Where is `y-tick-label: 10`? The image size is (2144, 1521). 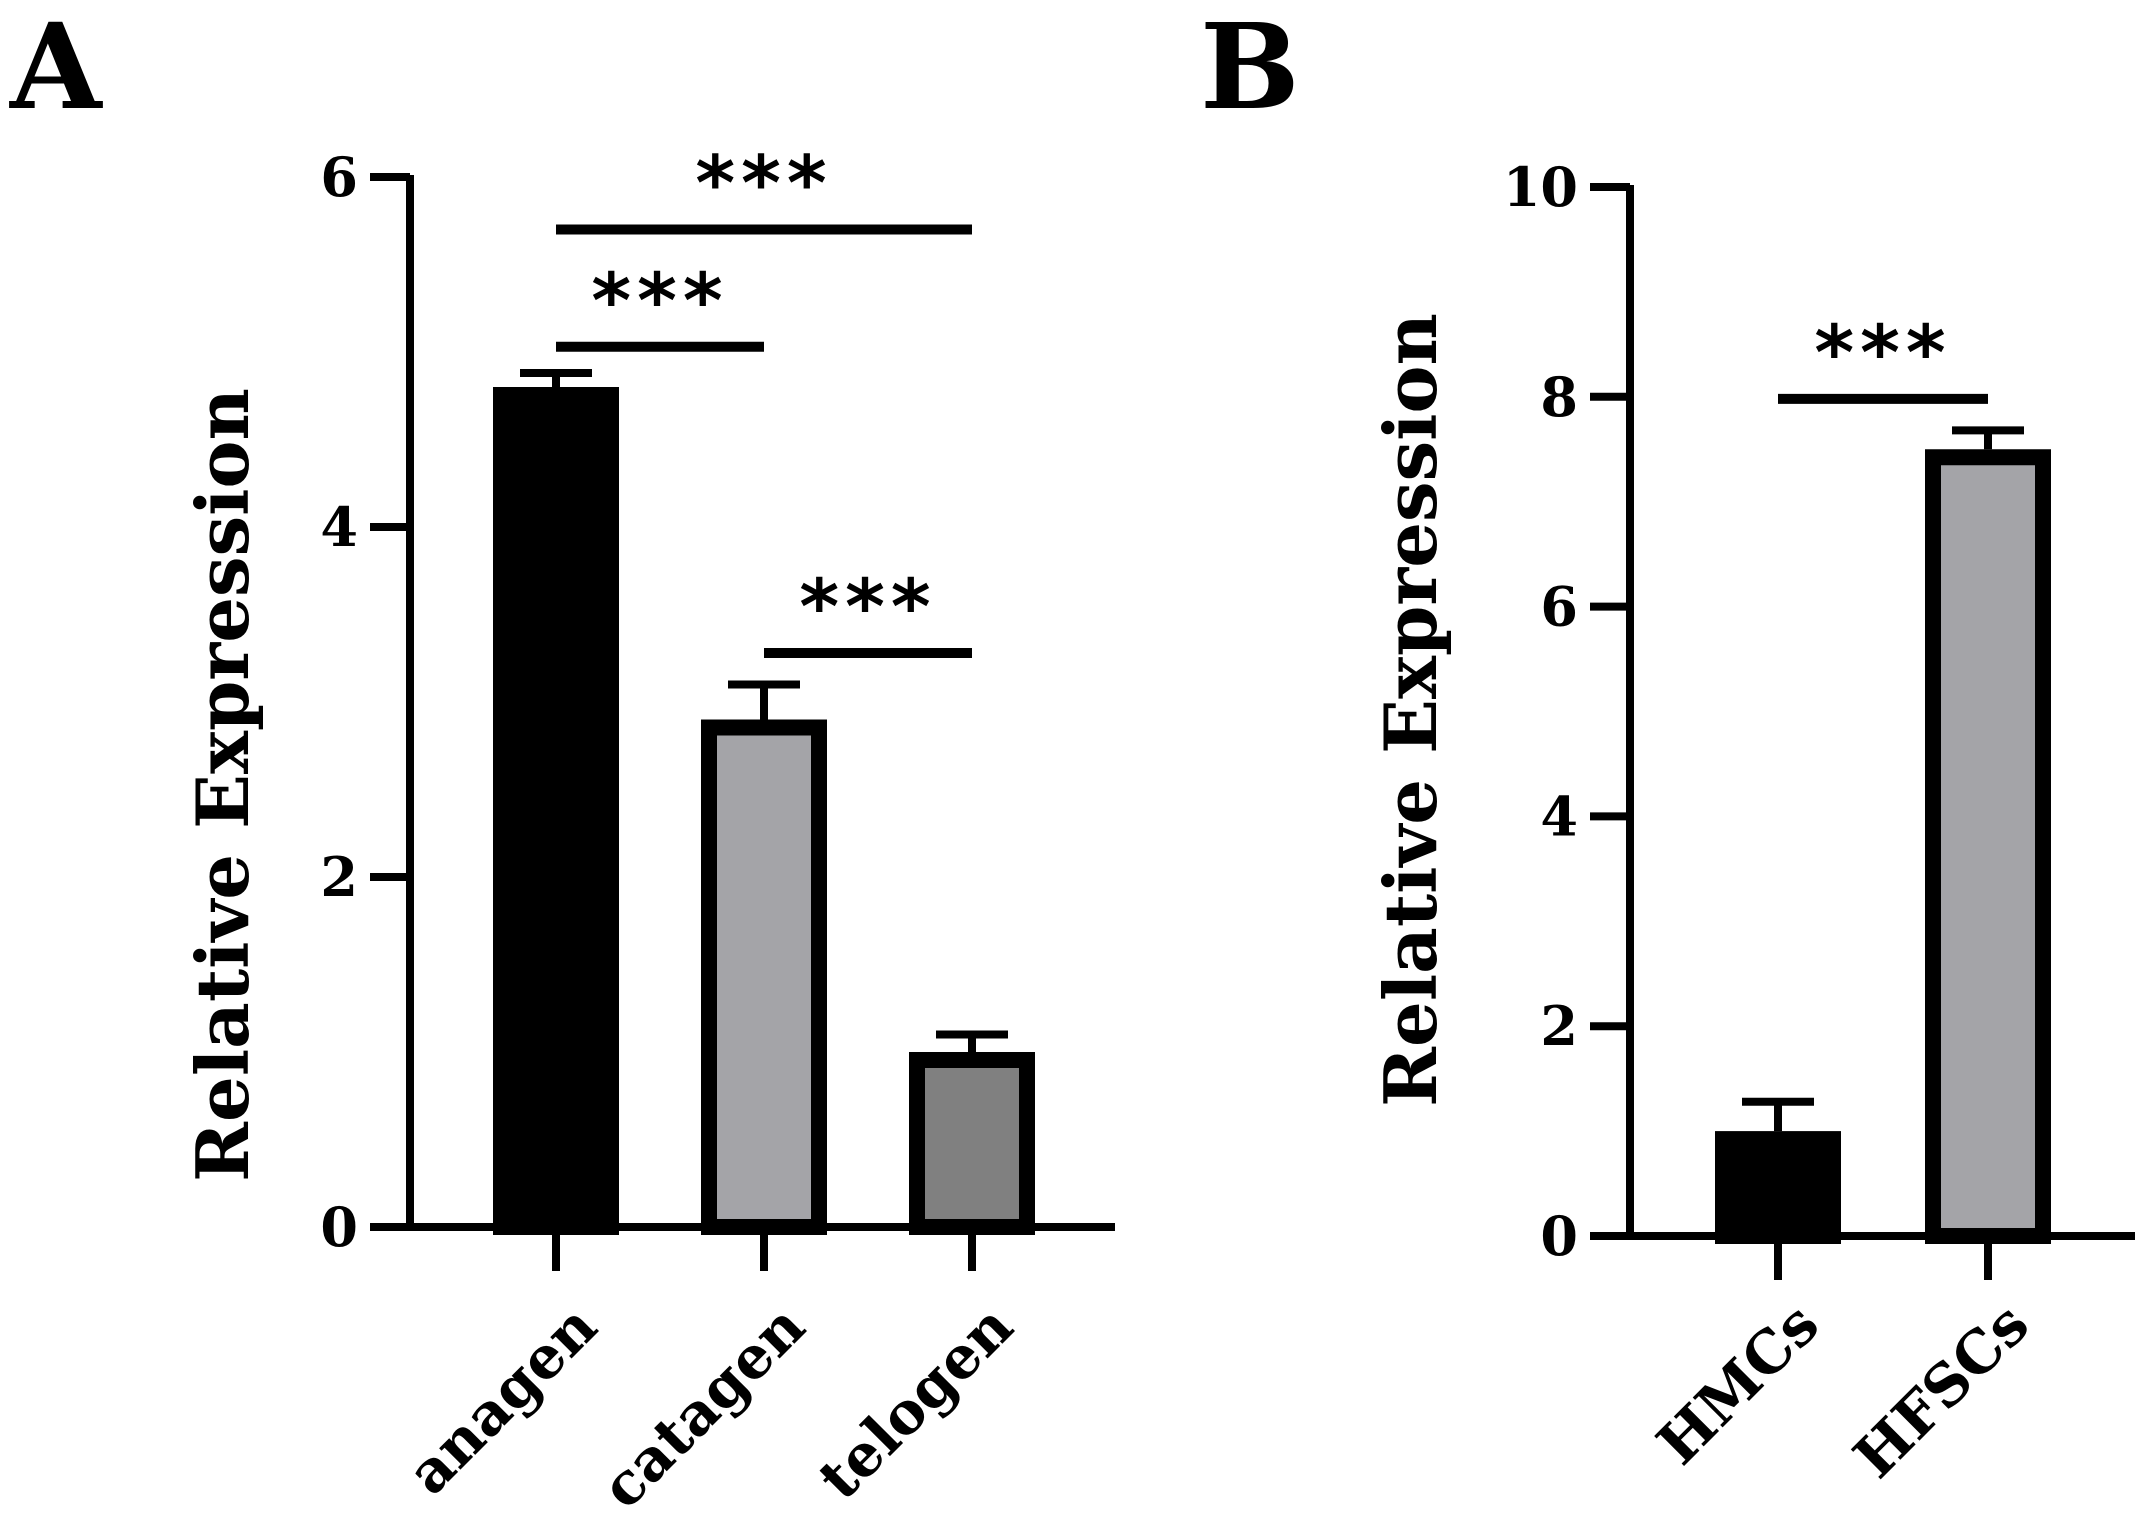
y-tick-label: 10 is located at coordinates (1540, 187).